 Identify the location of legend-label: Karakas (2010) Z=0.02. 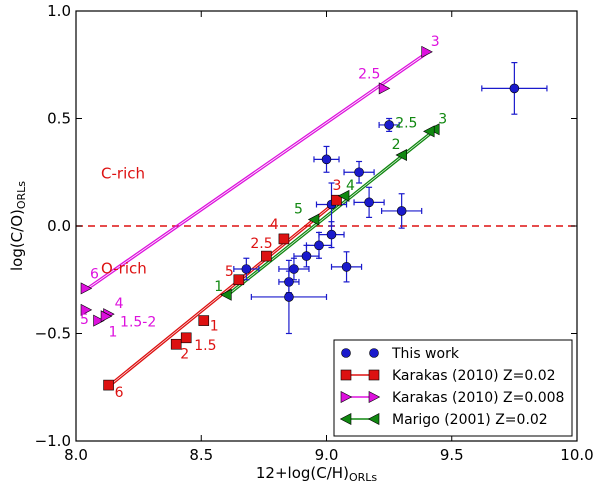
(474, 376).